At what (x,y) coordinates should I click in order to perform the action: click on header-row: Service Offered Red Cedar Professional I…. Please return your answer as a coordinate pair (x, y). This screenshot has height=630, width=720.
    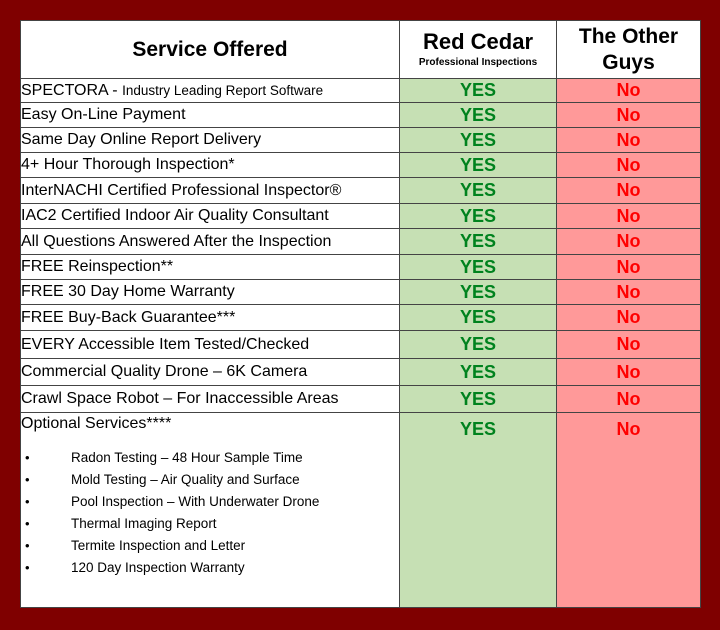
    Looking at the image, I should click on (360, 49).